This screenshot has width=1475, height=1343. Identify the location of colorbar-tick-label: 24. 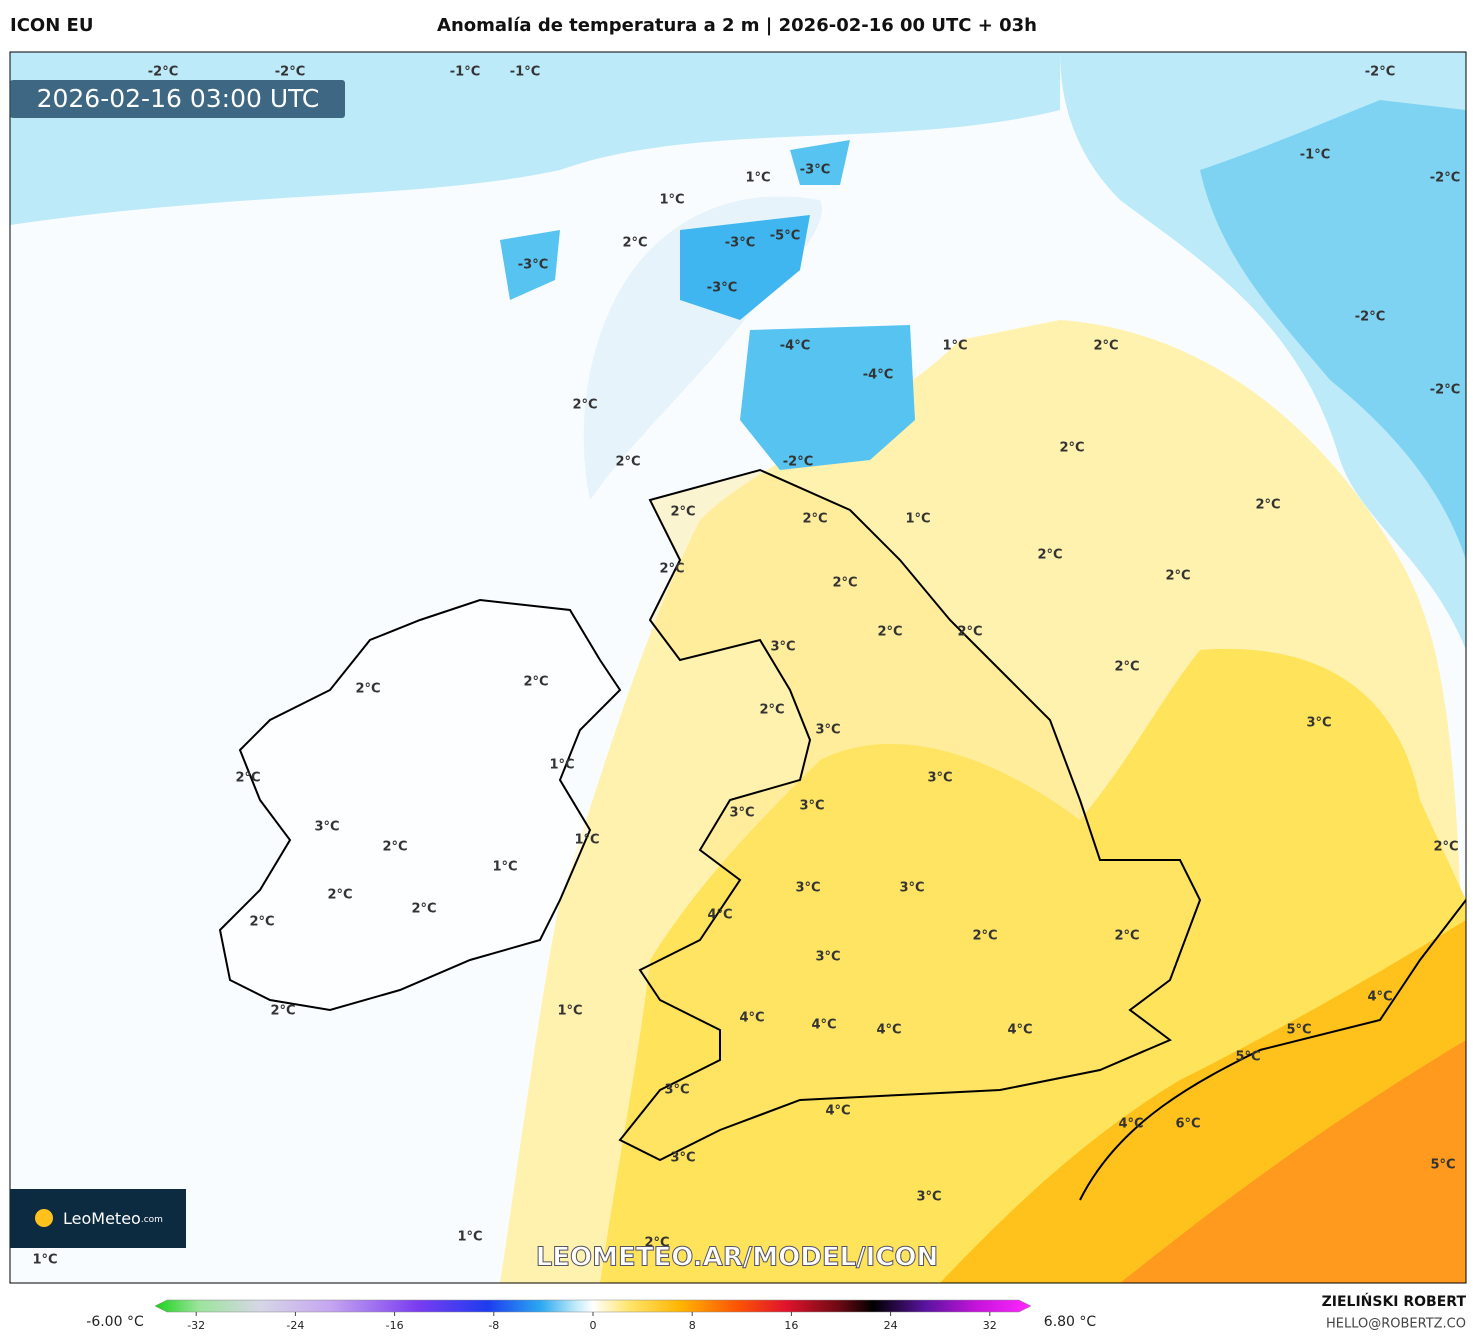
(891, 1325).